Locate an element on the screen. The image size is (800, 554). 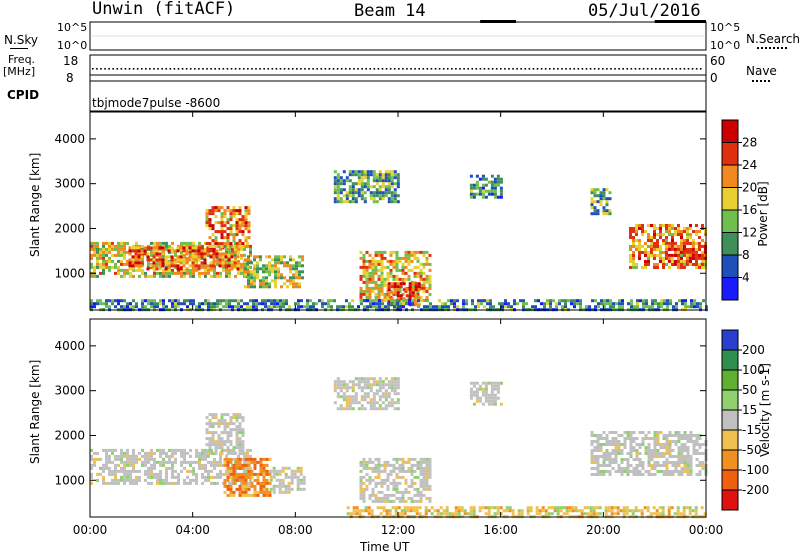
y-tick-label: 4000 is located at coordinates (69, 346).